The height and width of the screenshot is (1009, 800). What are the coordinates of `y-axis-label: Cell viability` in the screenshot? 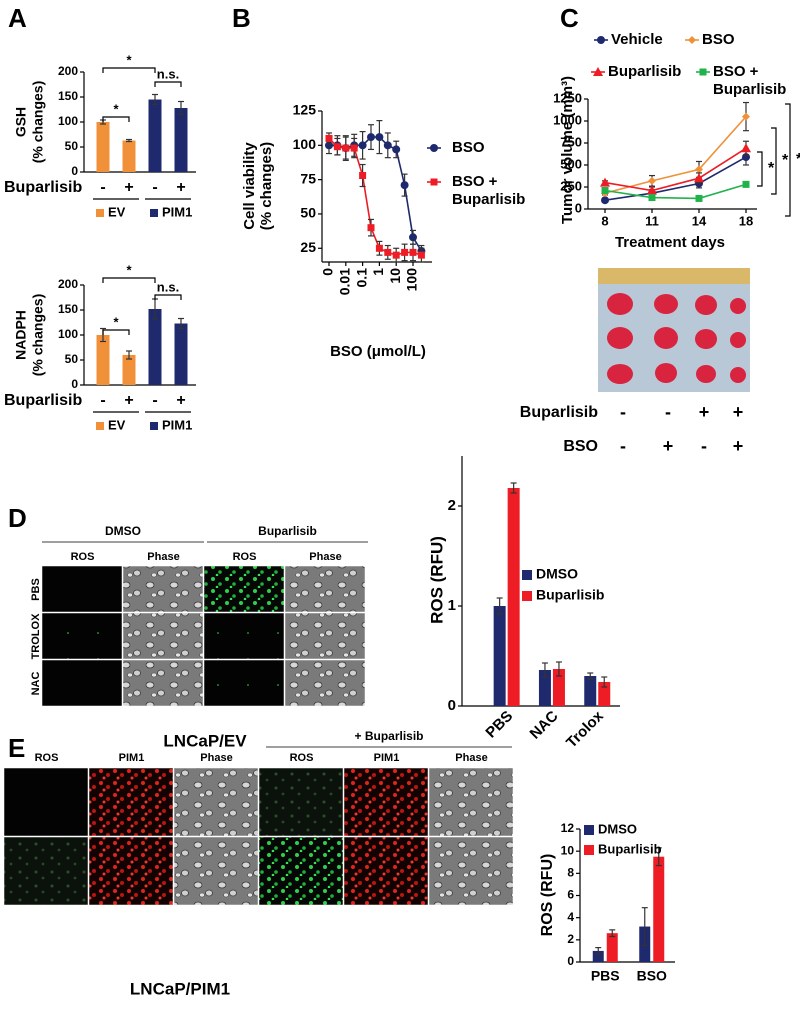 It's located at (249, 186).